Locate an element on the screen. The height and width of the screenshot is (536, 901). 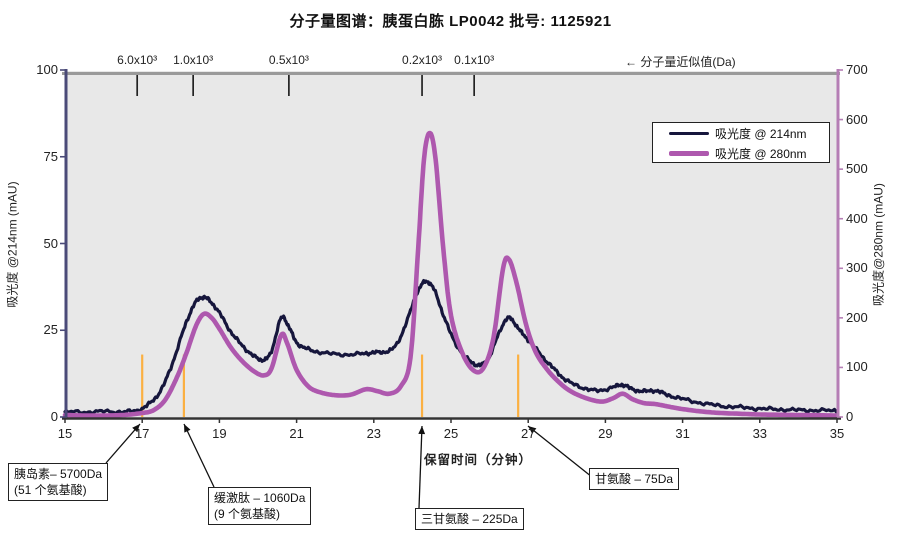
y-right-tick-label: 100 is located at coordinates (857, 367).